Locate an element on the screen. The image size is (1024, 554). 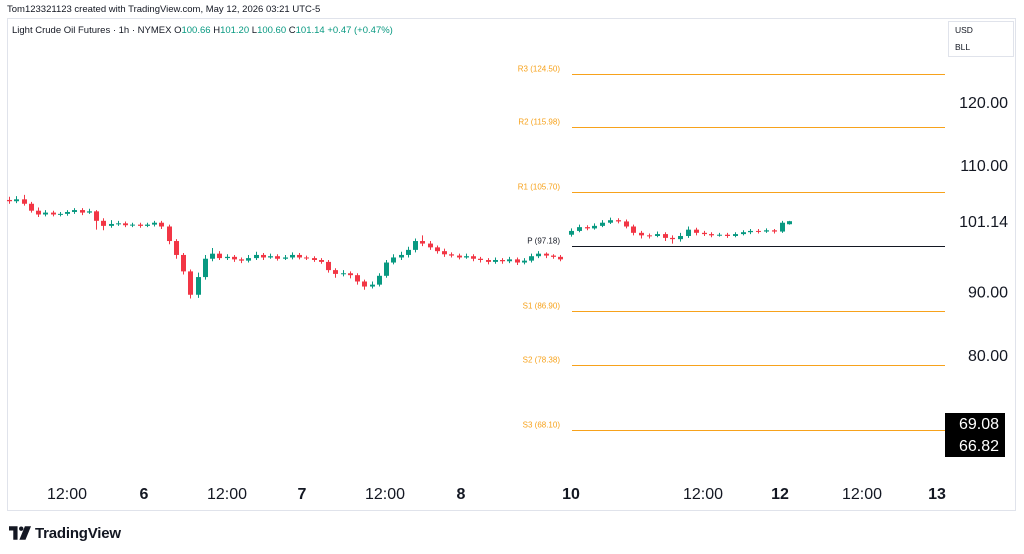
currency-unit-box: USD BLL is located at coordinates (981, 39).